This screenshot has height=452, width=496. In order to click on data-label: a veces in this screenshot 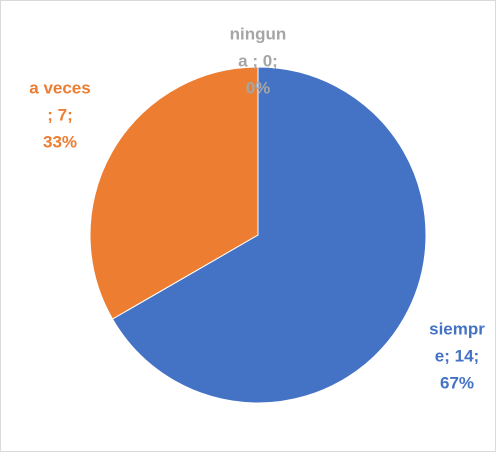, I will do `click(59, 87)`.